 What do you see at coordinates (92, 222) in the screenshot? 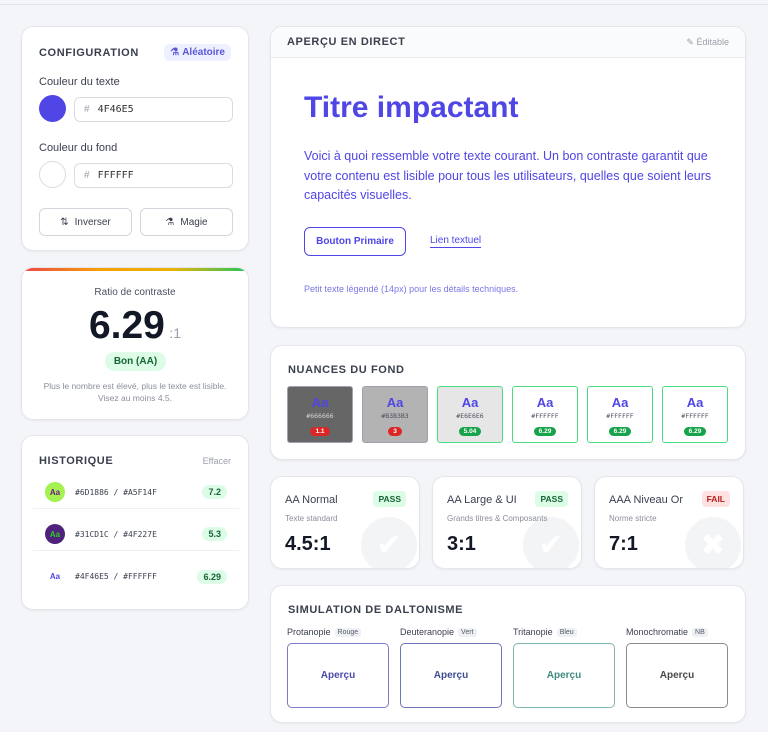
I see `invert-label: Inverser` at bounding box center [92, 222].